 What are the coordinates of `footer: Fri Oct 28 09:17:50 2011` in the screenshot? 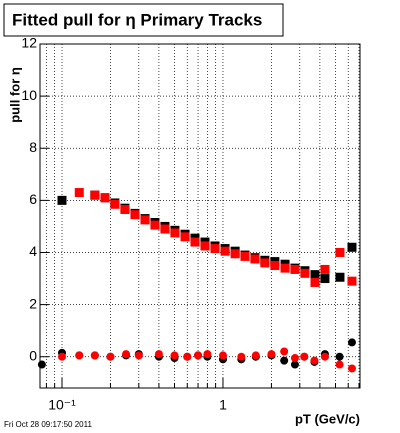 It's located at (48, 424).